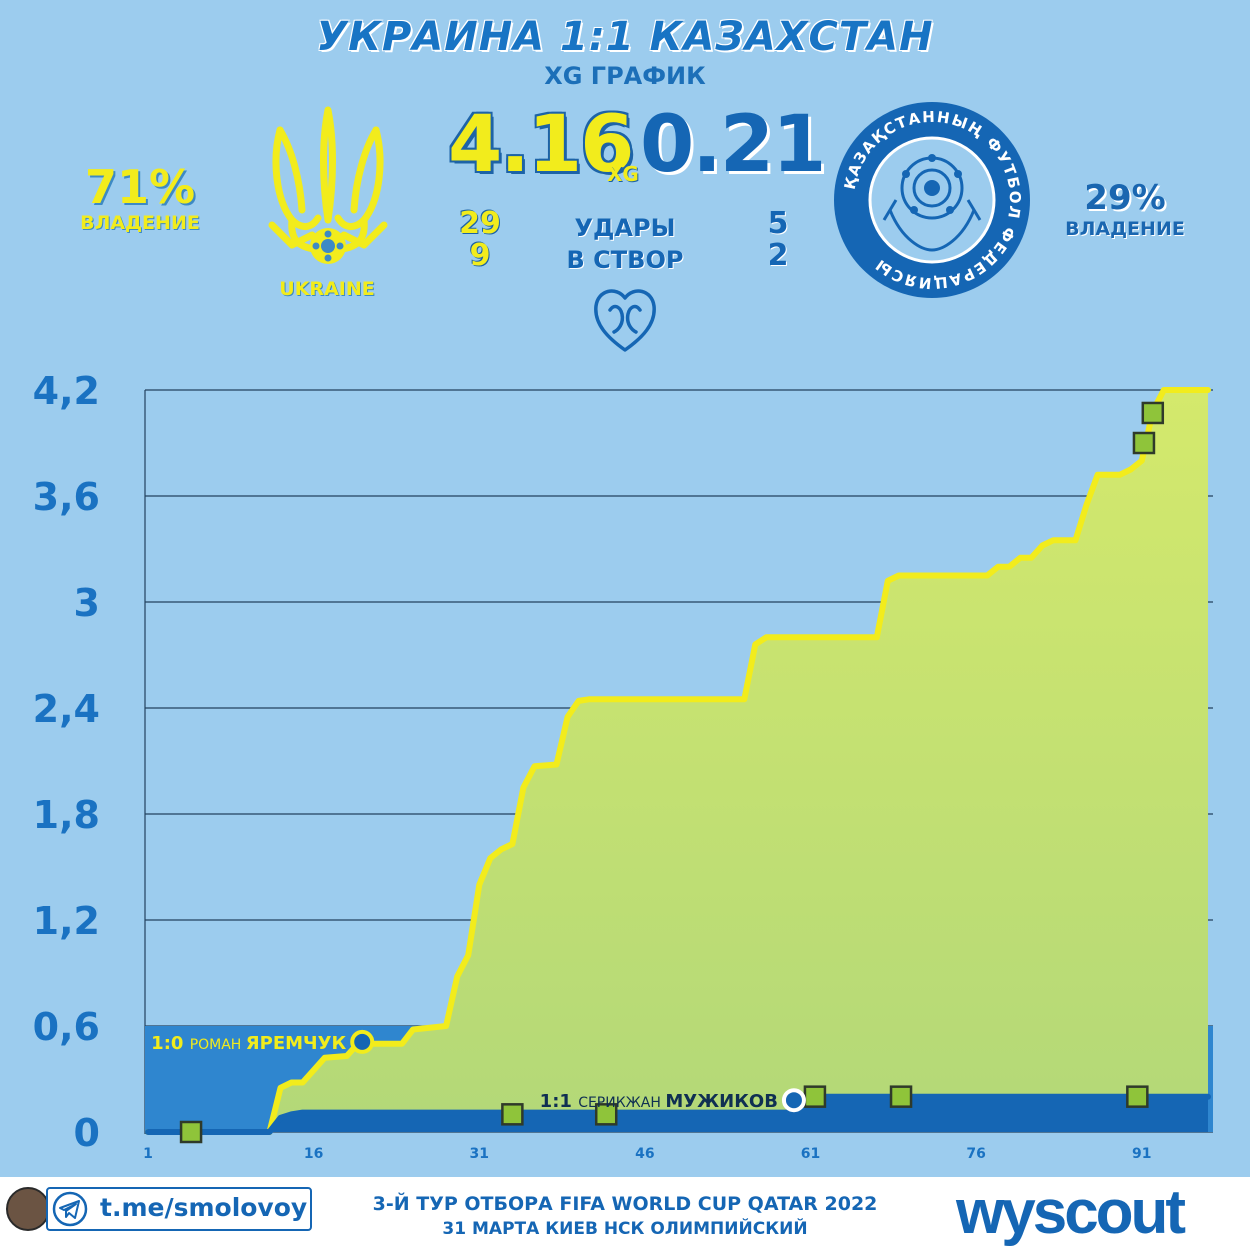  I want to click on away-possession-label: ВЛАДЕНИЕ, so click(1125, 229).